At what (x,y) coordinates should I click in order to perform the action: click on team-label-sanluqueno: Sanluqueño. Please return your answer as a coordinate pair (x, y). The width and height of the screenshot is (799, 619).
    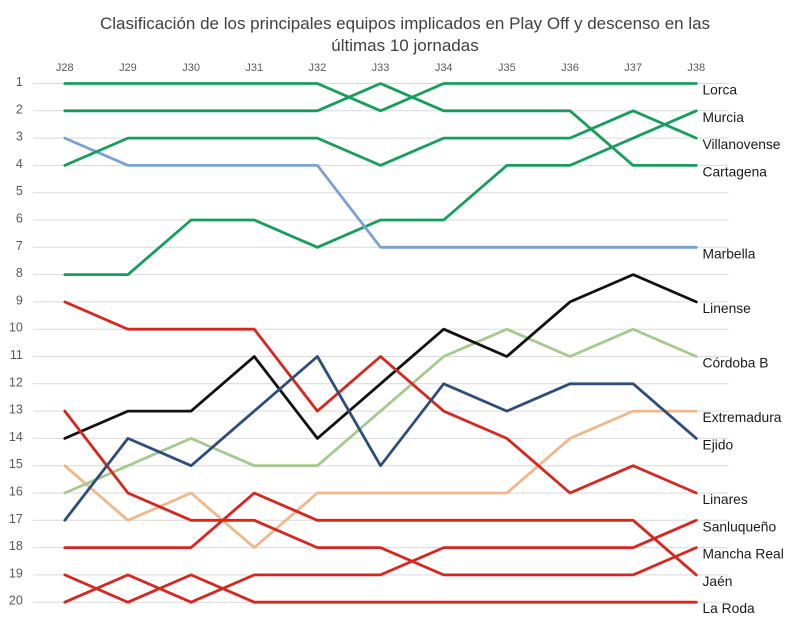
    Looking at the image, I should click on (740, 526).